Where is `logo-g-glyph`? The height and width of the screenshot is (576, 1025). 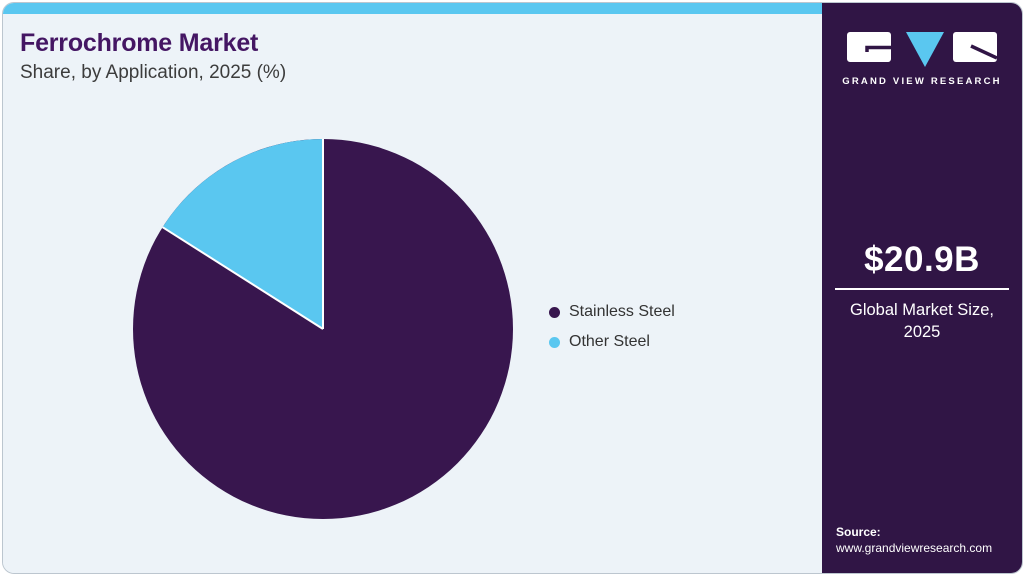
logo-g-glyph is located at coordinates (878, 48).